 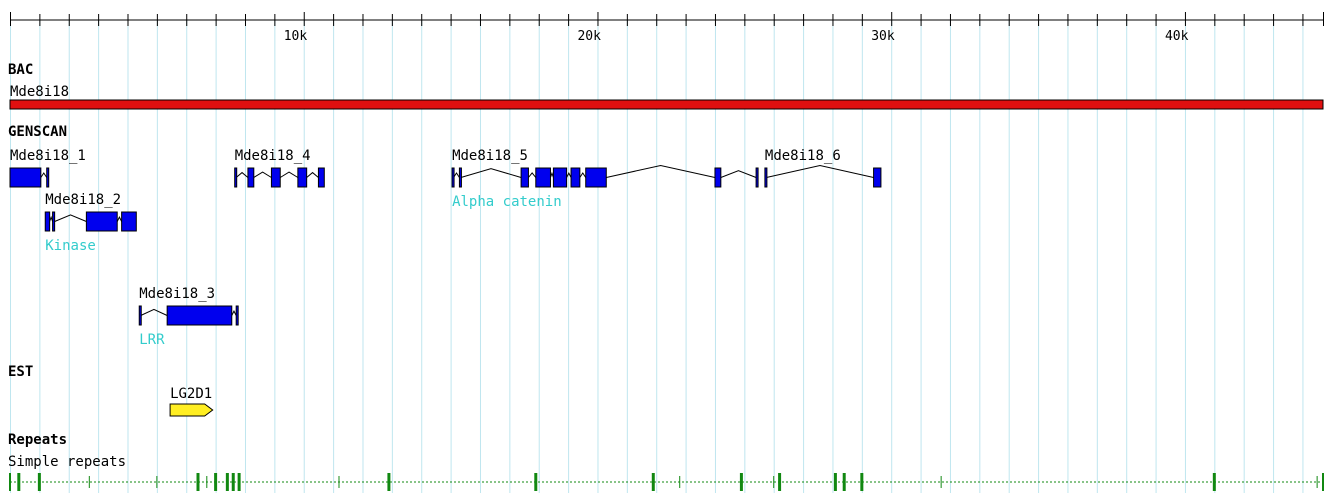 What do you see at coordinates (1177, 36) in the screenshot?
I see `ruler-tick-label: 40k` at bounding box center [1177, 36].